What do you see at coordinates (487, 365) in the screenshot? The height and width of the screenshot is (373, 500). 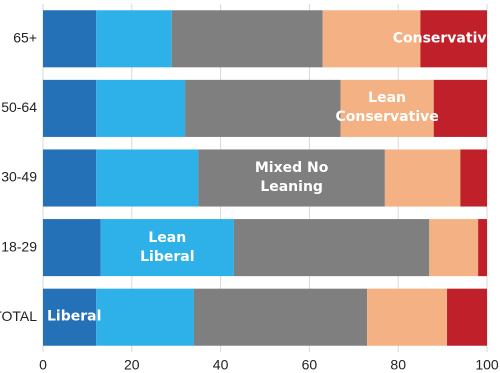 I see `x-tick-label: 100` at bounding box center [487, 365].